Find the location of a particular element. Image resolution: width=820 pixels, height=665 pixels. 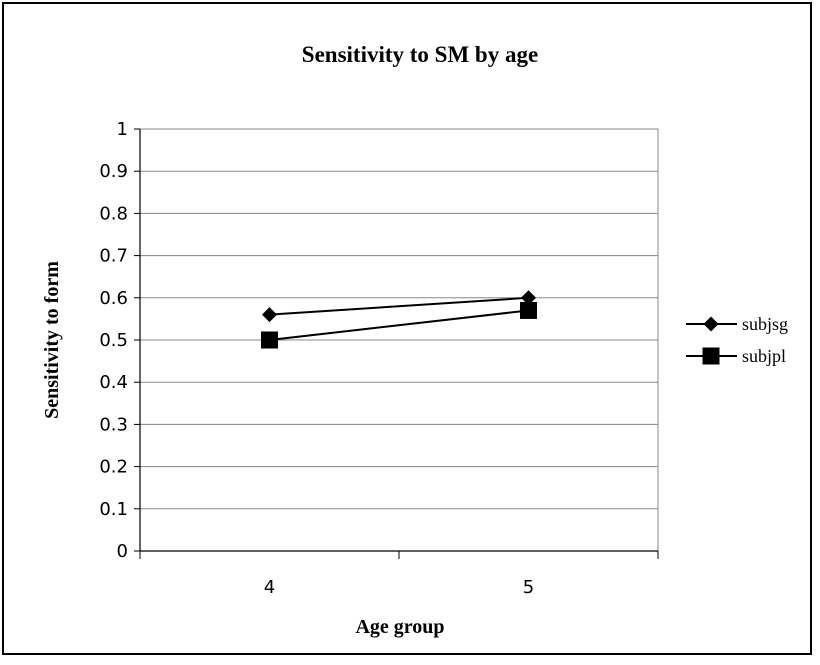

series-layer is located at coordinates (399, 319).